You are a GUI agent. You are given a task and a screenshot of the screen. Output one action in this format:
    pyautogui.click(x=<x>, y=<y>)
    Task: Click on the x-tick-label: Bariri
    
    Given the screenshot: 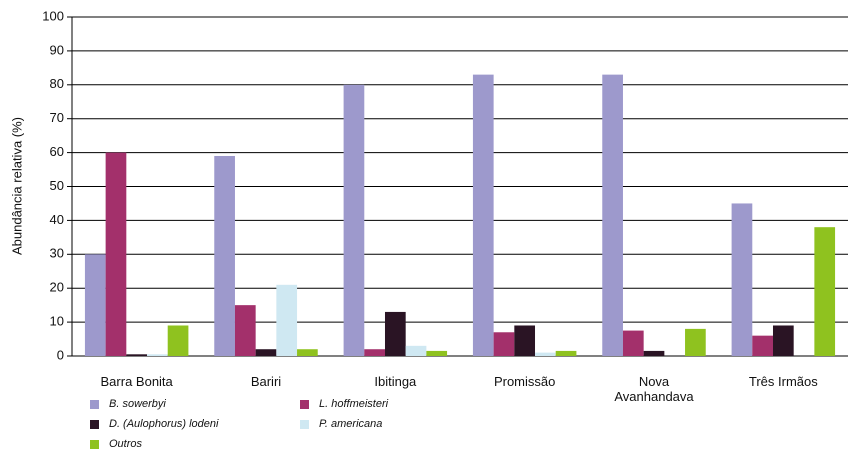 What is the action you would take?
    pyautogui.click(x=266, y=381)
    